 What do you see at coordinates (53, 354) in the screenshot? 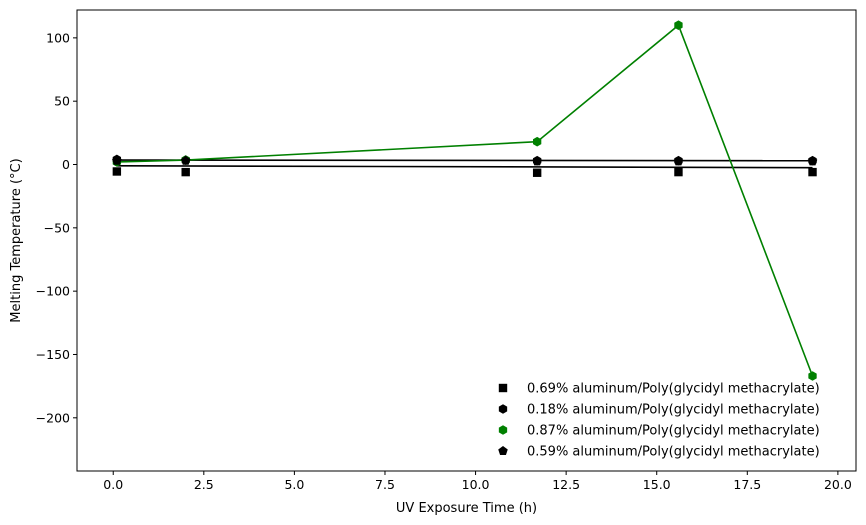
I see `y-tick-label: −150` at bounding box center [53, 354].